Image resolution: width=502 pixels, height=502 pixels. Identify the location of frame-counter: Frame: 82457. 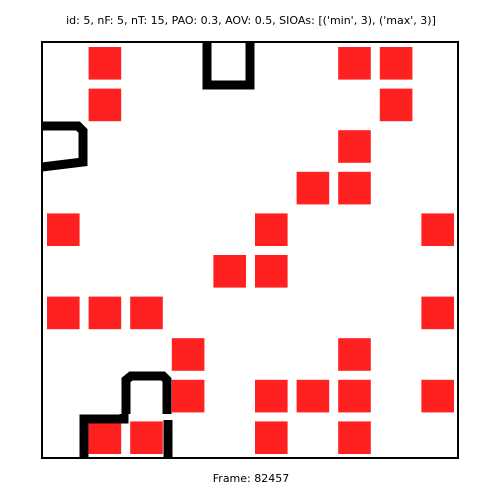
(251, 478).